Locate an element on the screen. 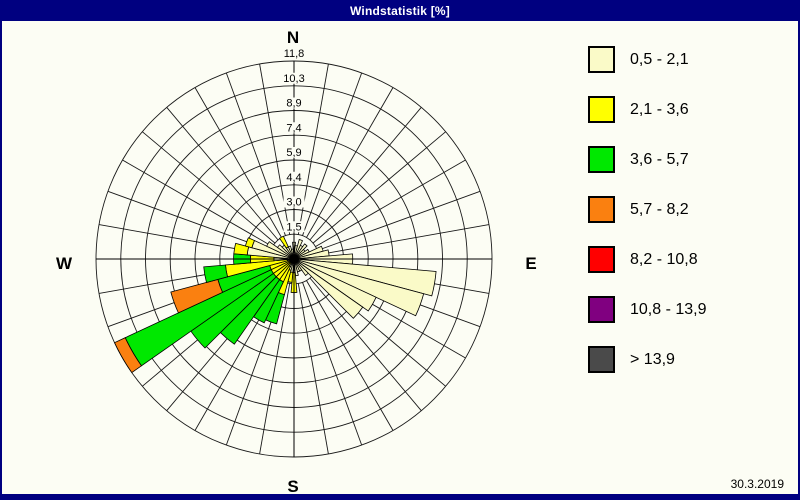  legend-item-4: 8,2 - 10,8 is located at coordinates (688, 259).